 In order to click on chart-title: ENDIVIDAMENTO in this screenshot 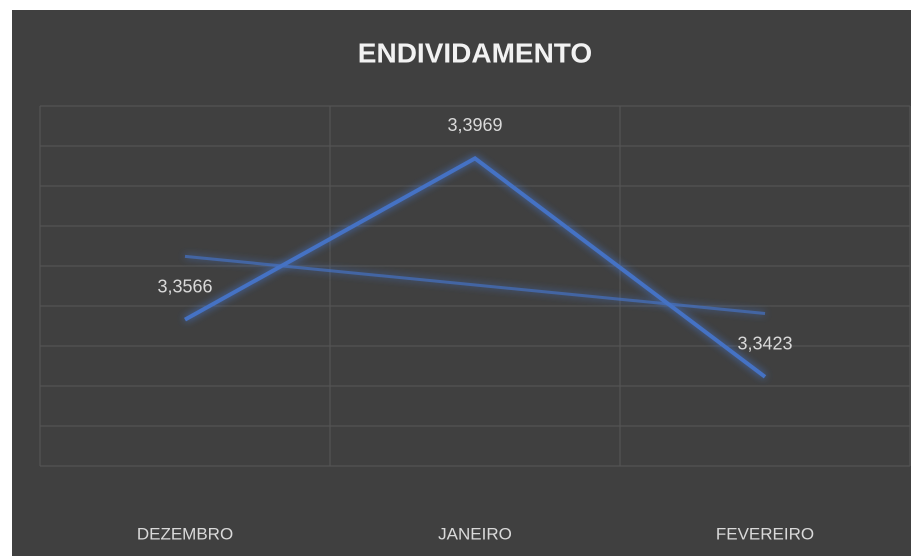, I will do `click(475, 52)`.